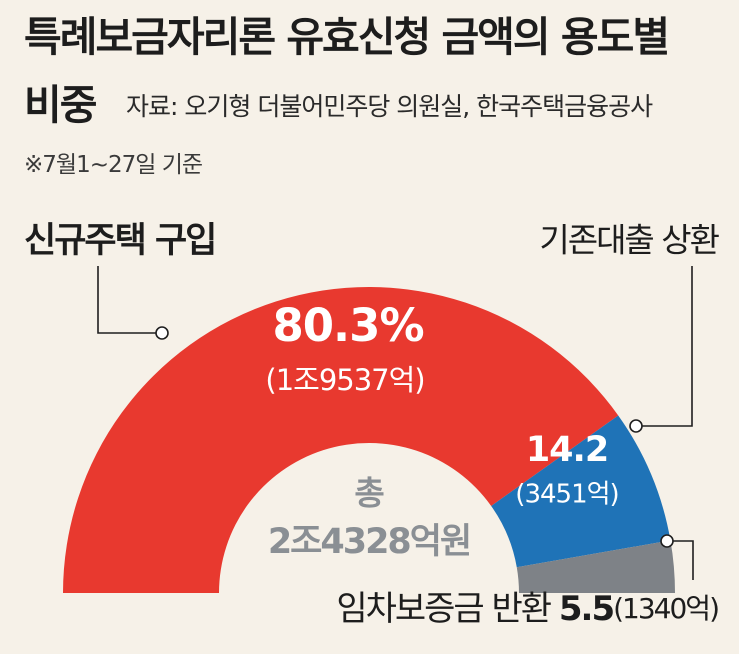  Describe the element at coordinates (370, 518) in the screenshot. I see `center-labels: 총 2조4328억원` at that location.